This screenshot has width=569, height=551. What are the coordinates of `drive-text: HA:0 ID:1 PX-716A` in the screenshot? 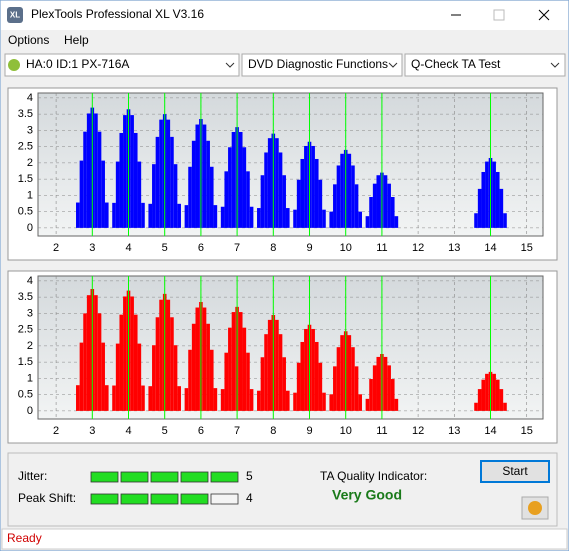 It's located at (77, 64).